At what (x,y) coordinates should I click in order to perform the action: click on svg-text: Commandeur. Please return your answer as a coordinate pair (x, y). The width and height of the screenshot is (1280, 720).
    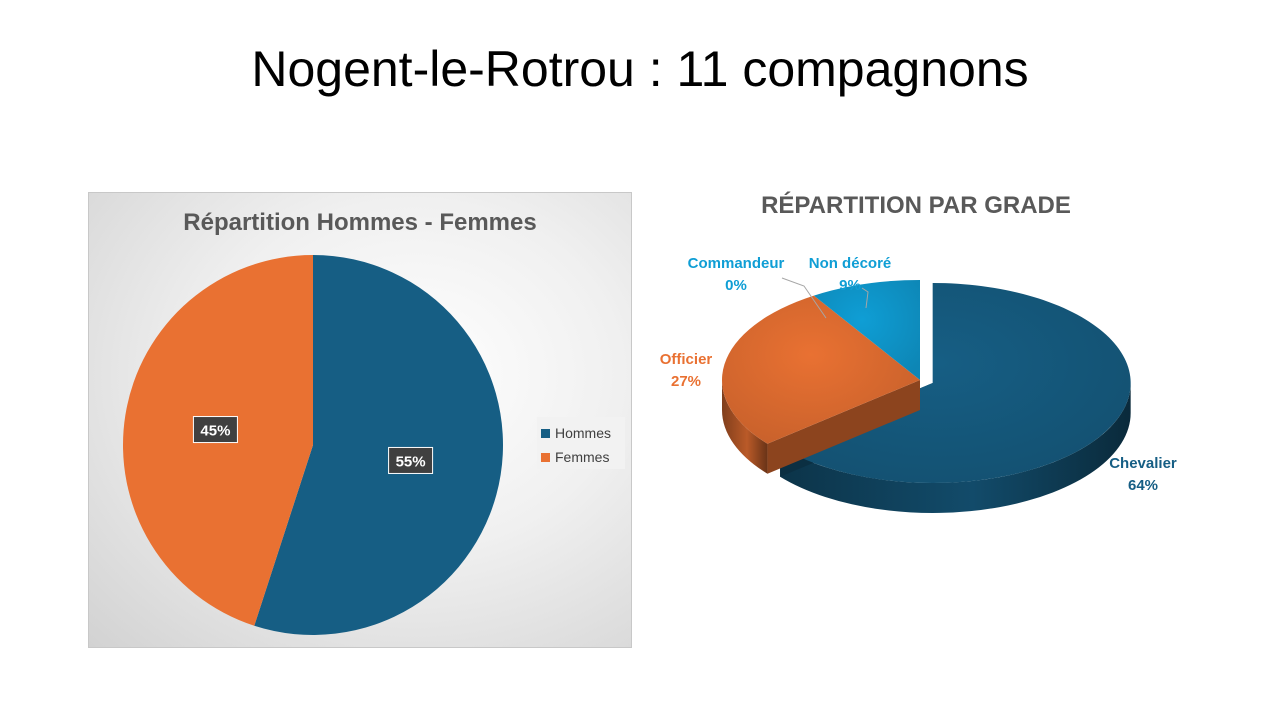
    Looking at the image, I should click on (736, 263).